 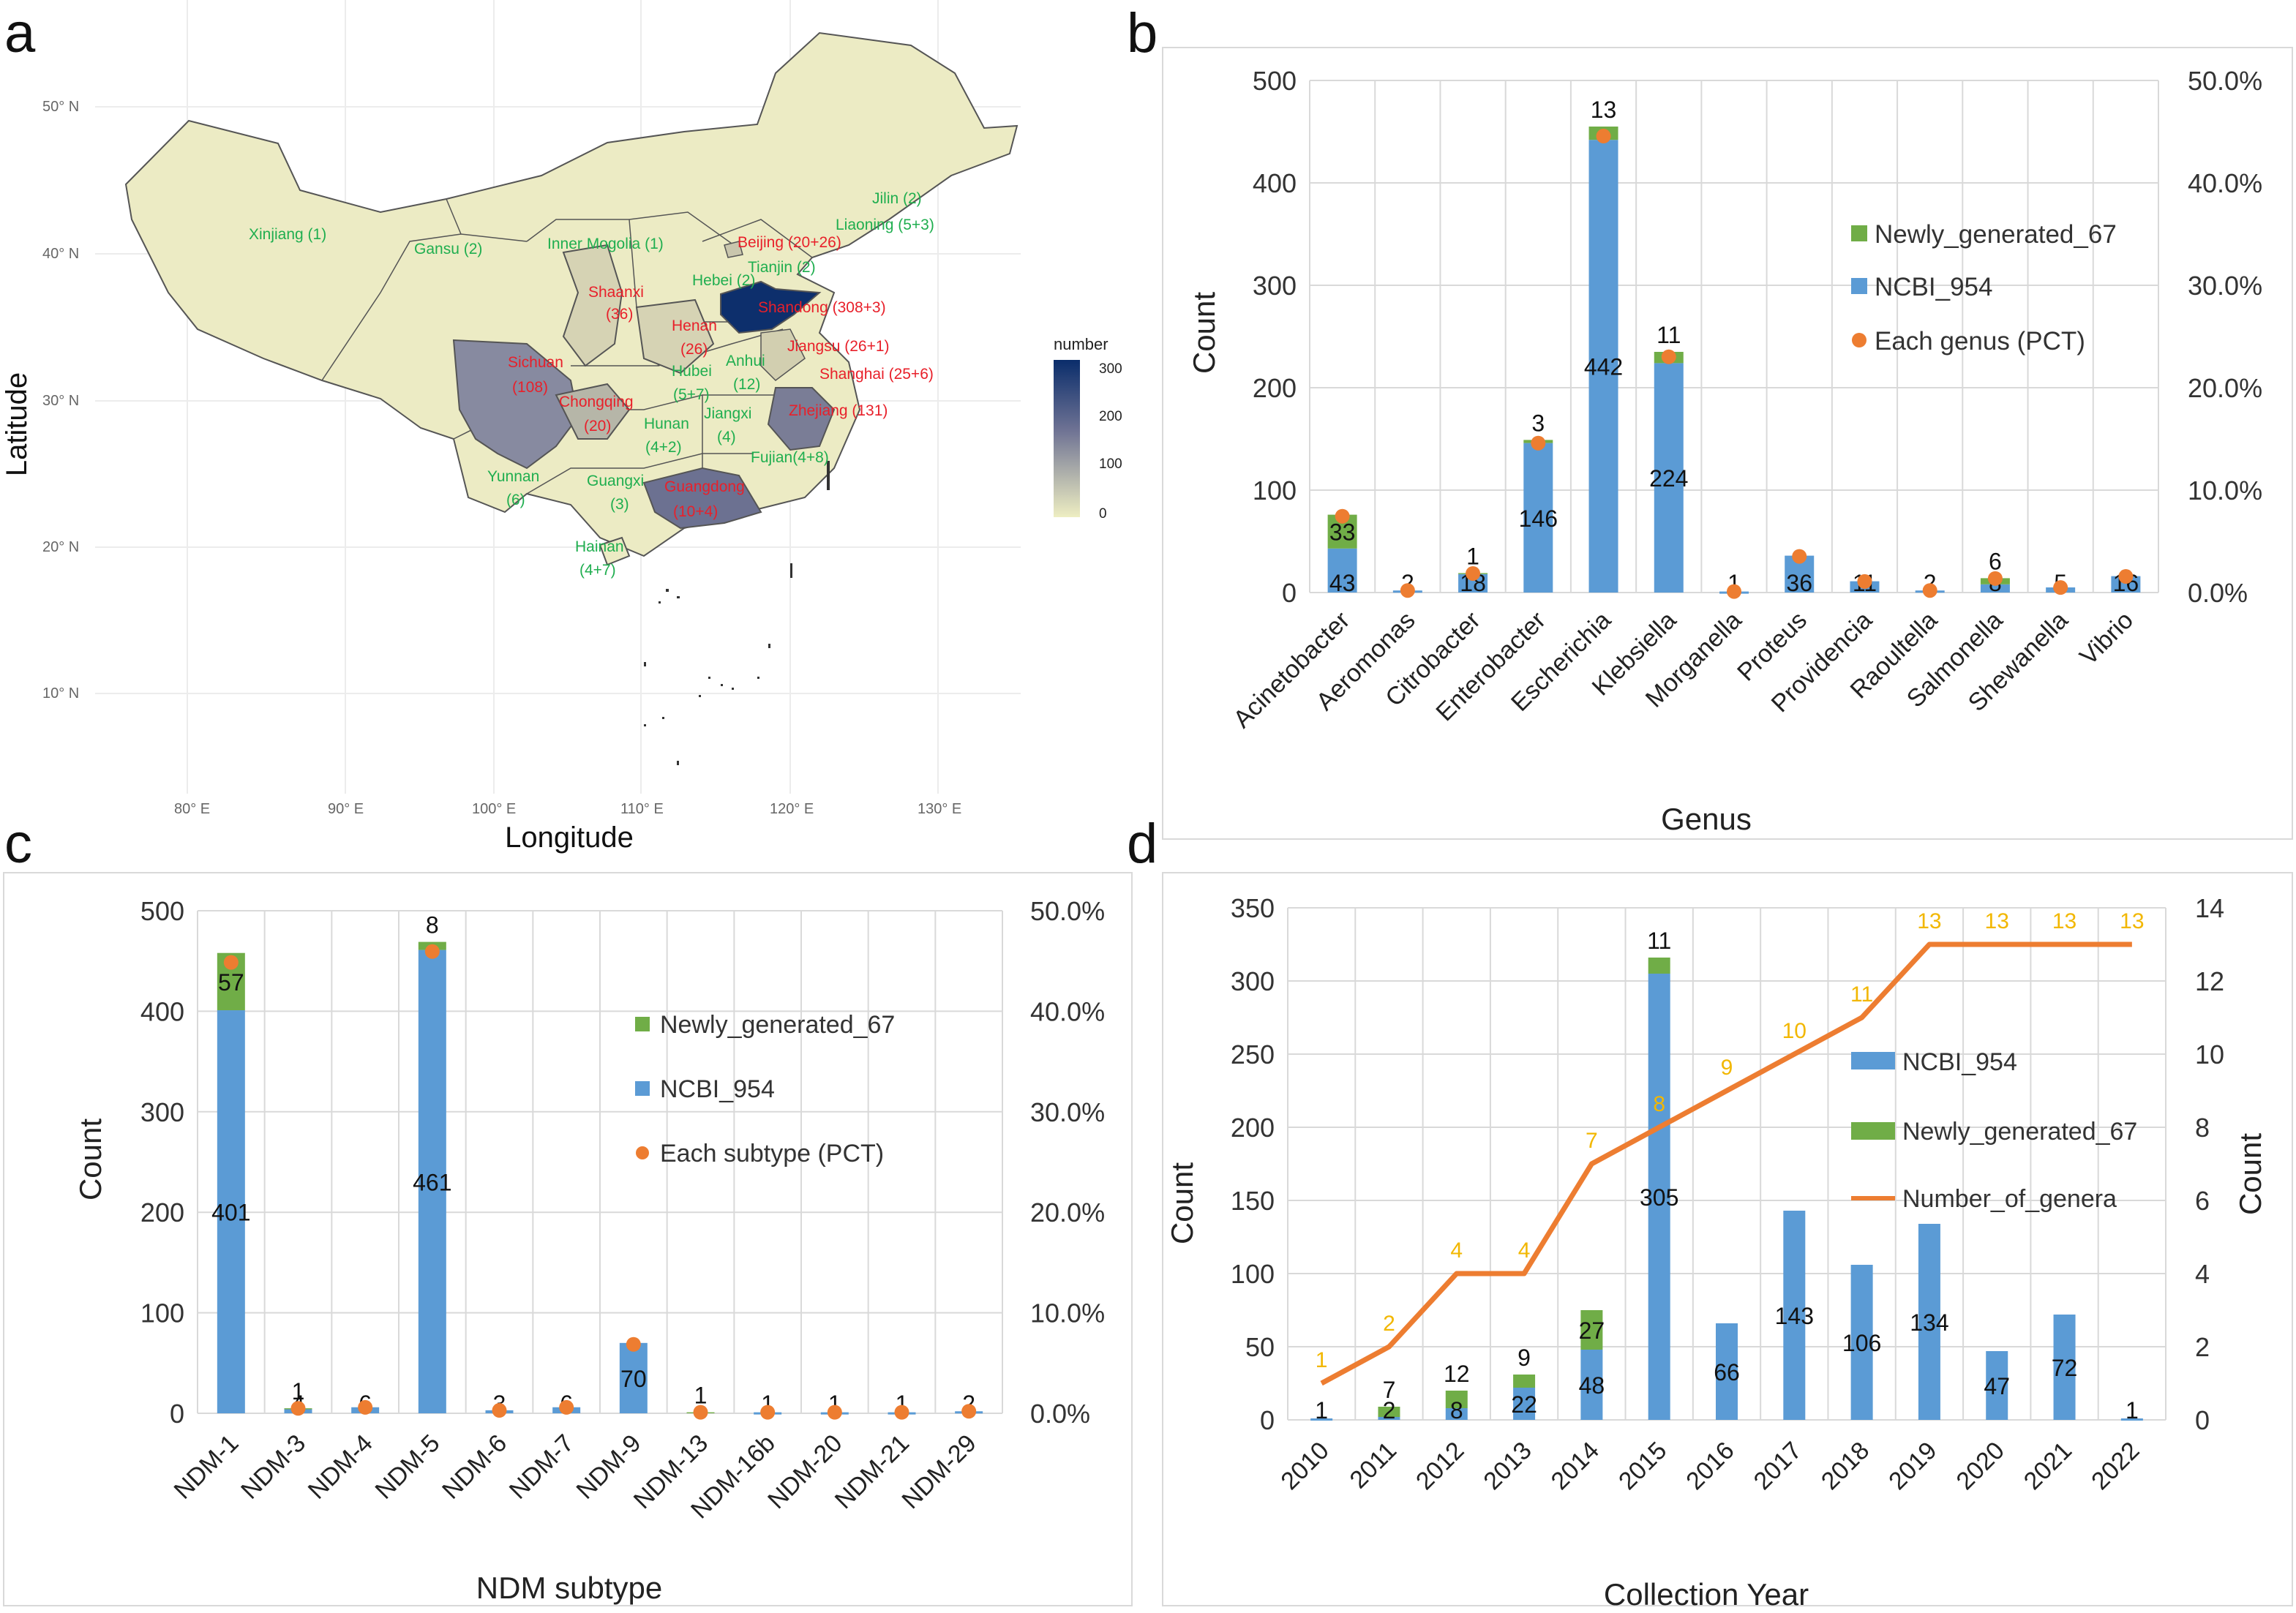 I want to click on map-legend-colorbar, so click(x=1067, y=438).